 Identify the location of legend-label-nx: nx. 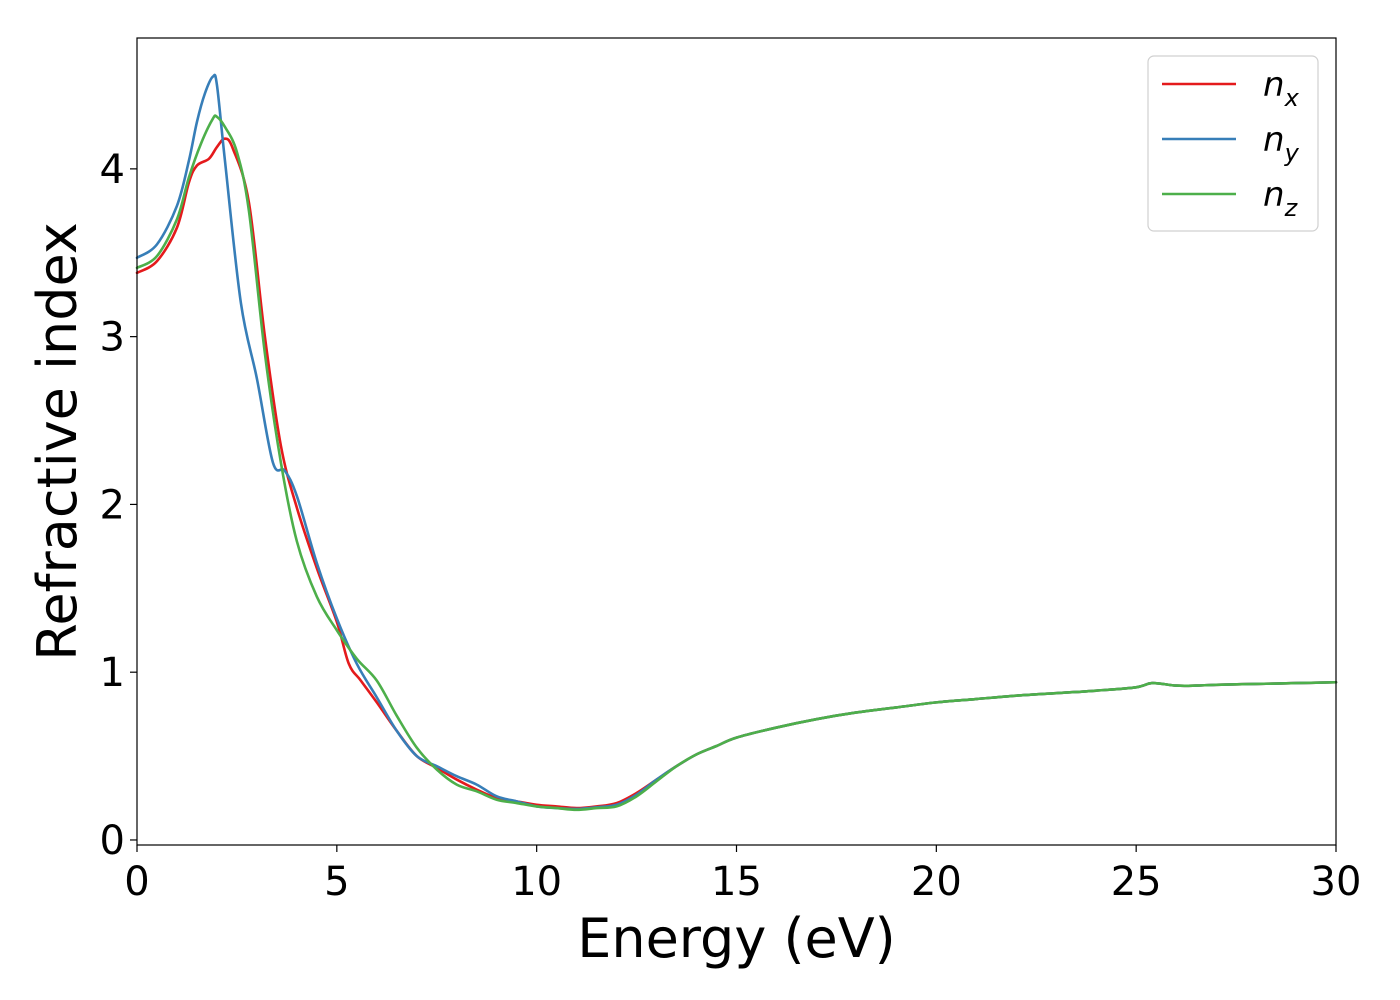
(1281, 88).